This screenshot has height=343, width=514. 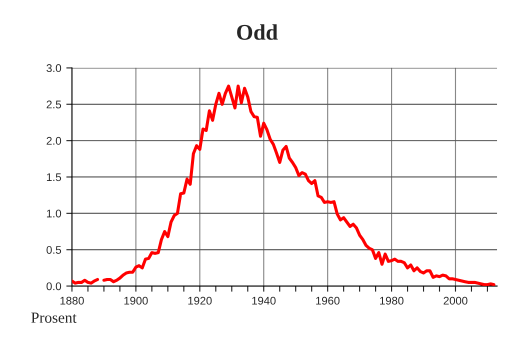 I want to click on x-tick-label: 1960, so click(x=328, y=300).